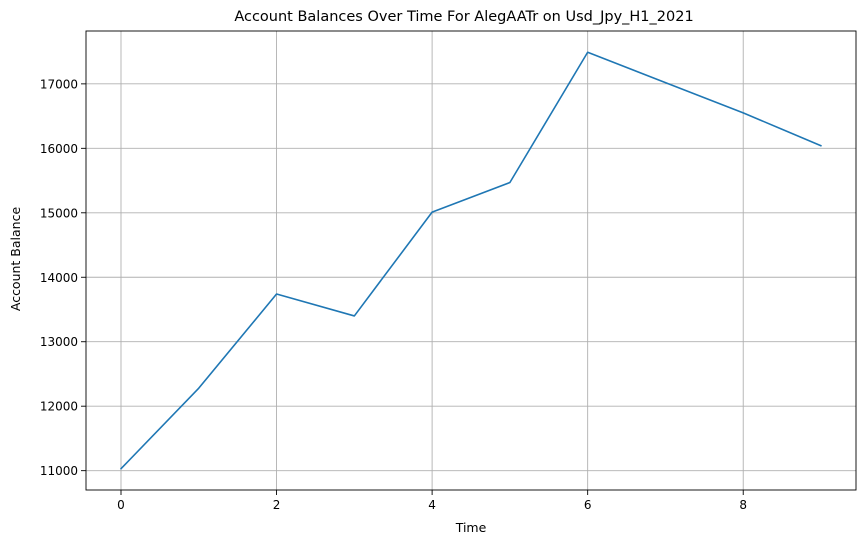  What do you see at coordinates (471, 527) in the screenshot?
I see `x-axis-label: Time` at bounding box center [471, 527].